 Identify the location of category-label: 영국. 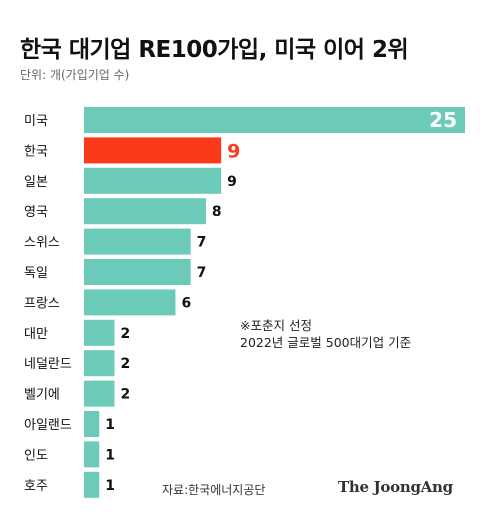
(36, 212).